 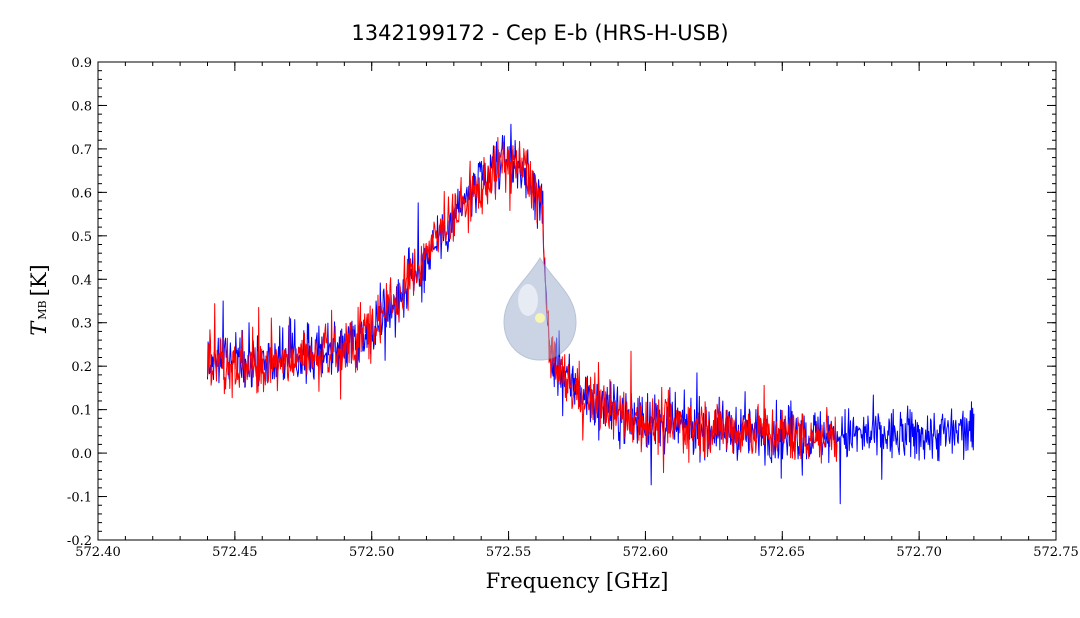 I want to click on x-axis-label: Frequency [GHz], so click(x=577, y=581).